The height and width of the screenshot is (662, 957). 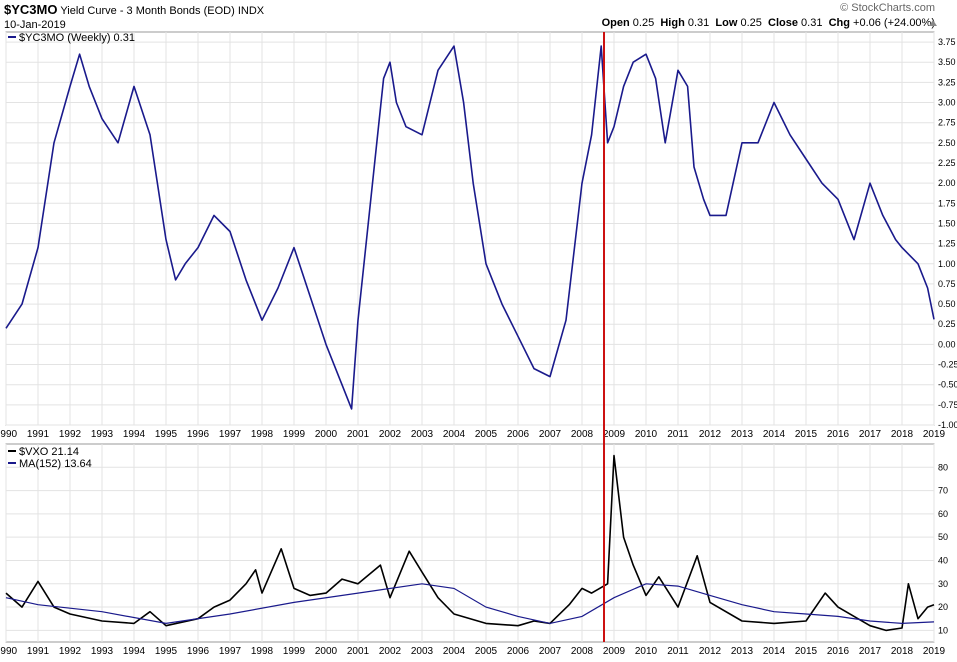 I want to click on ma-line, so click(x=470, y=604).